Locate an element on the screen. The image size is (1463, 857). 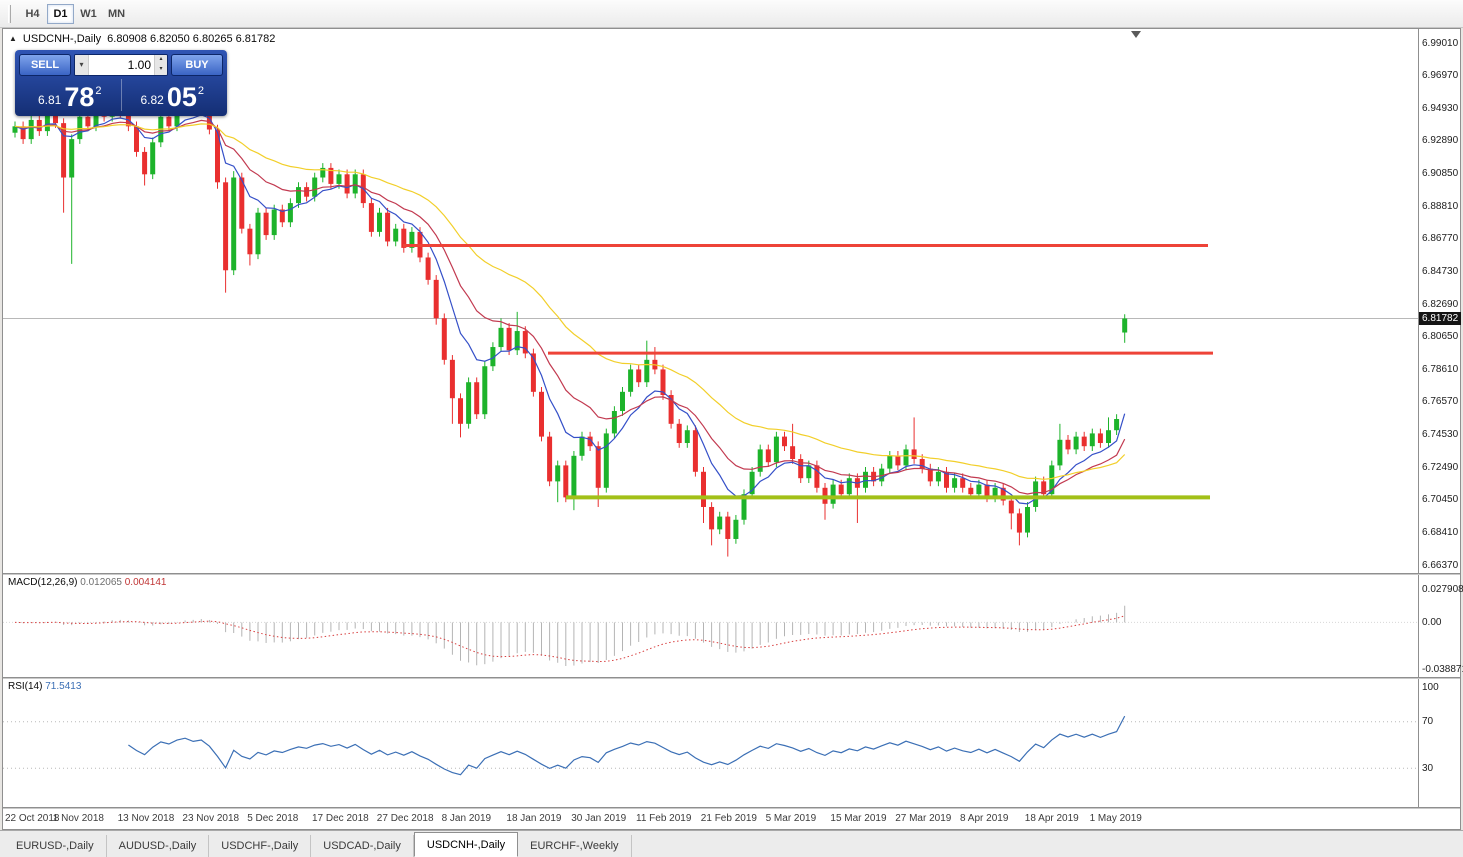
volume-down-icon: ▾ is located at coordinates (161, 70).